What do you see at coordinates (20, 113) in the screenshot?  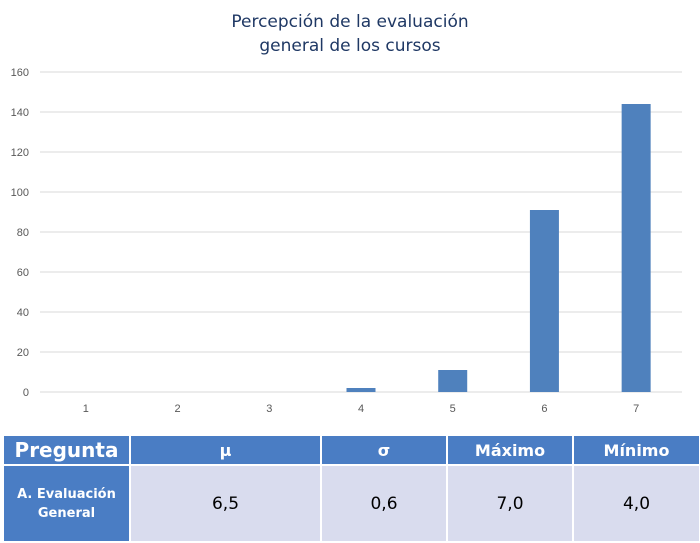 I see `y-tick-label: 140` at bounding box center [20, 113].